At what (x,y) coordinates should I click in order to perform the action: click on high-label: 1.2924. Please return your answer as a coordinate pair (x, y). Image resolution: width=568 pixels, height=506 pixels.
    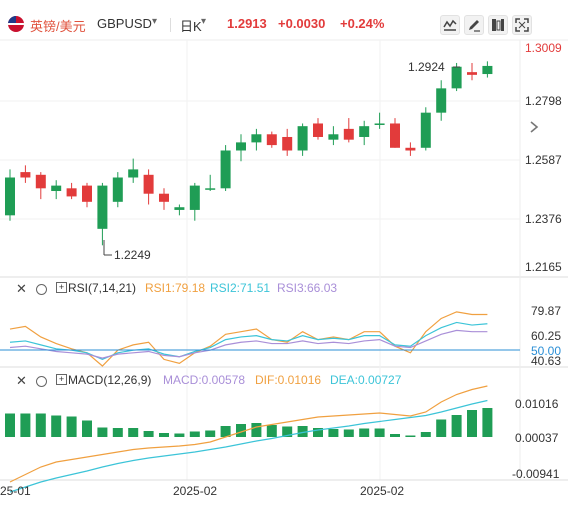
    Looking at the image, I should click on (426, 67).